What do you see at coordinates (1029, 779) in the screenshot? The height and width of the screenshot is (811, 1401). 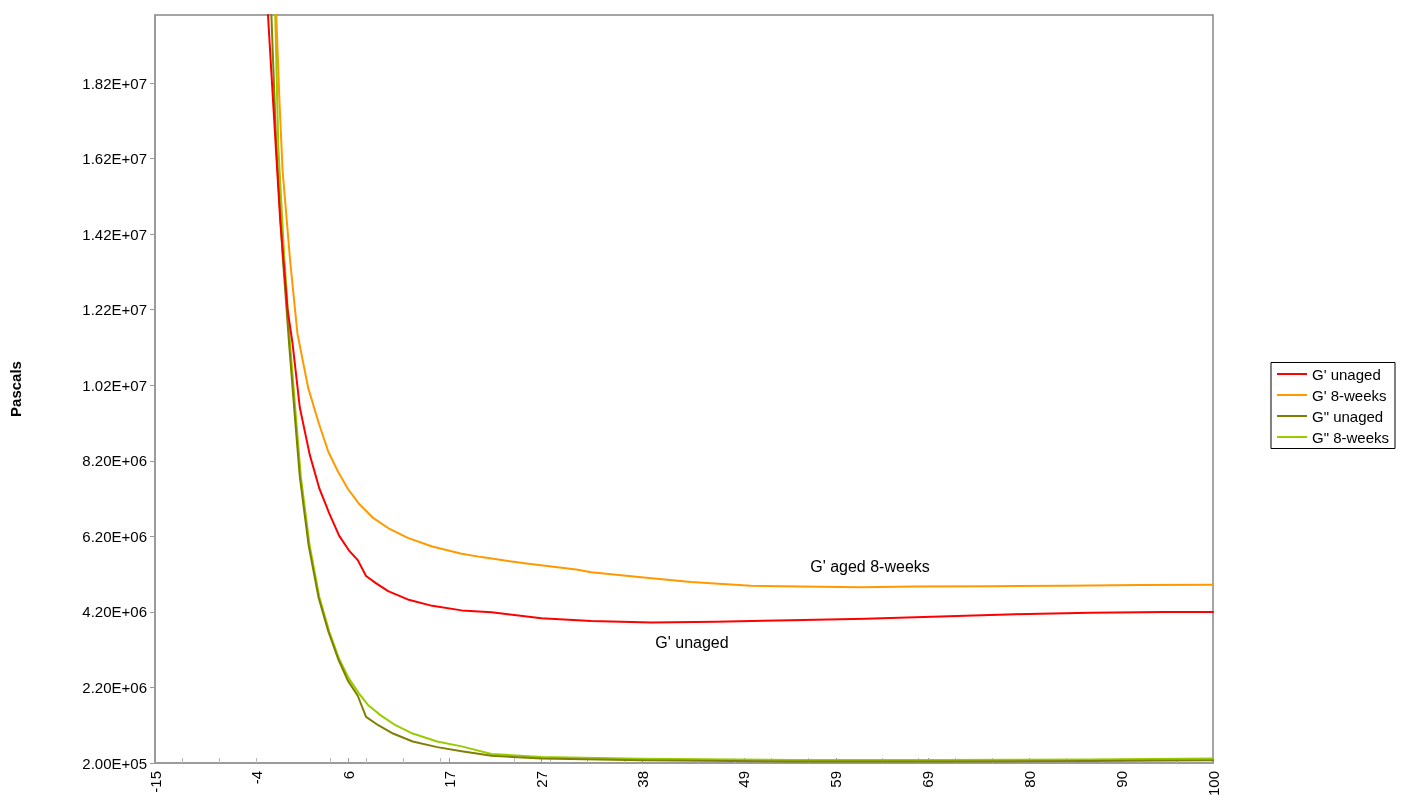 I see `x-tick-label: 80` at bounding box center [1029, 779].